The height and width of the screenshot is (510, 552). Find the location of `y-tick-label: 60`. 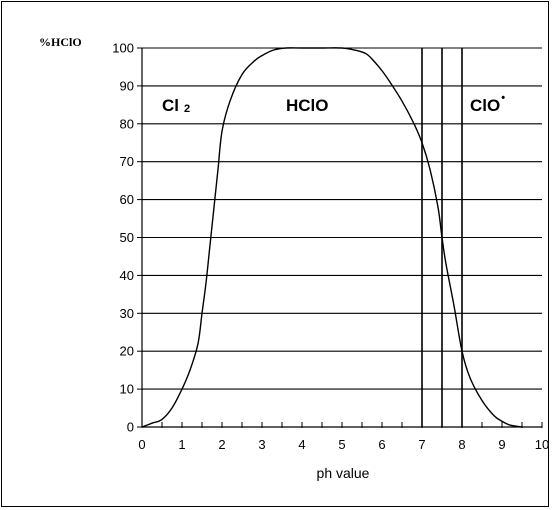

y-tick-label: 60 is located at coordinates (127, 199).